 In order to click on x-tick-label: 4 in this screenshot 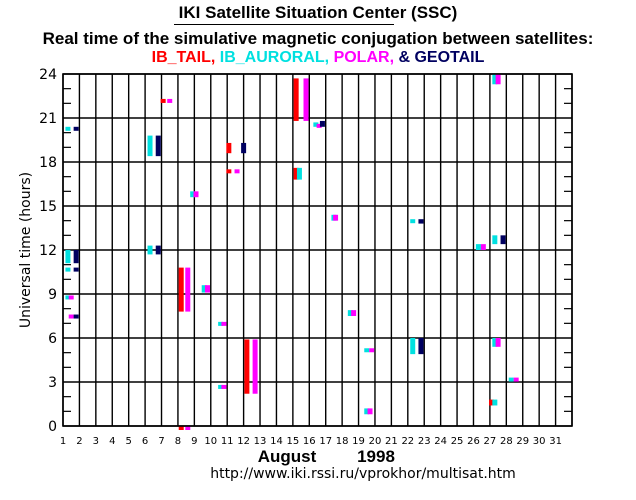, I will do `click(112, 441)`.